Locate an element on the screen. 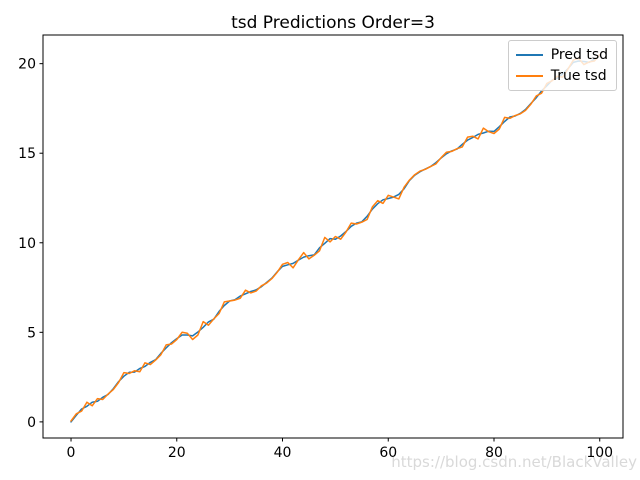 The width and height of the screenshot is (640, 480). x-tick-label: 60 is located at coordinates (388, 453).